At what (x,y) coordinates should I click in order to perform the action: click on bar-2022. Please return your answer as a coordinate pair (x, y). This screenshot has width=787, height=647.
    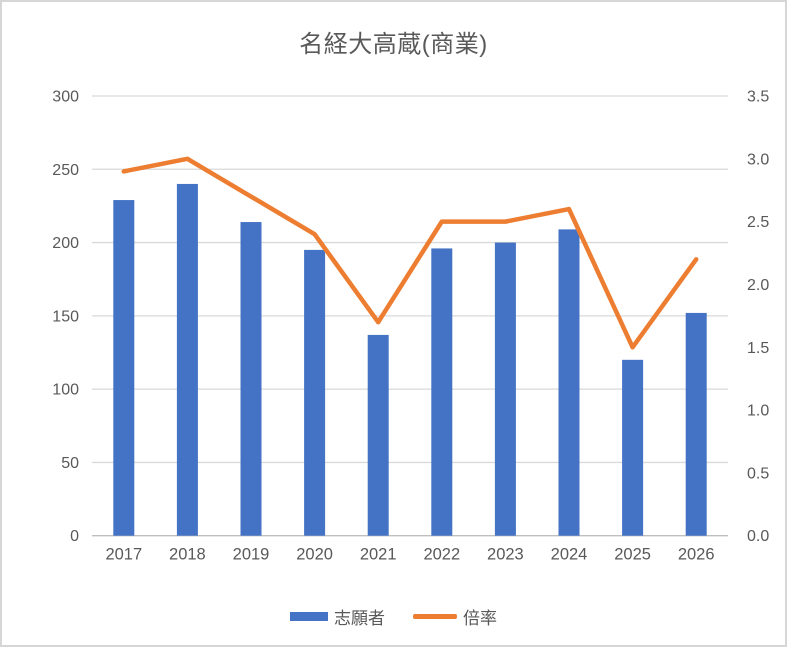
    Looking at the image, I should click on (442, 392).